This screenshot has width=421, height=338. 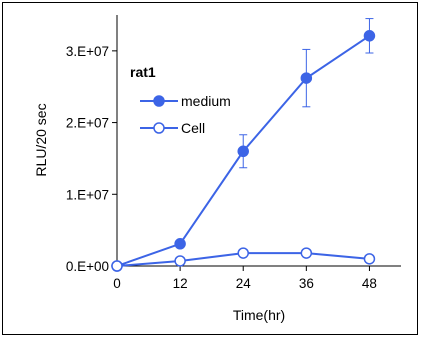 I want to click on y-tick-label: 3.E+07, so click(x=87, y=51).